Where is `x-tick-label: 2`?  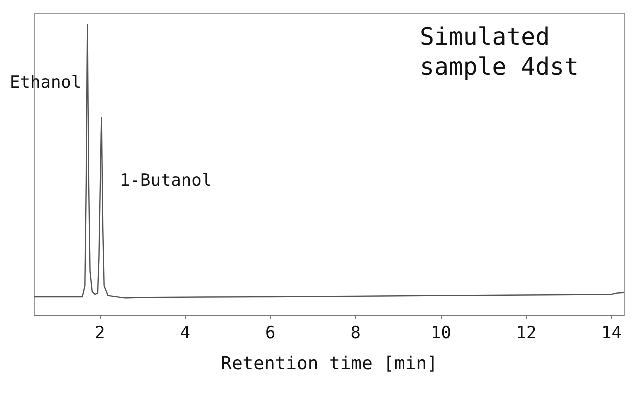
x-tick-label: 2 is located at coordinates (100, 334).